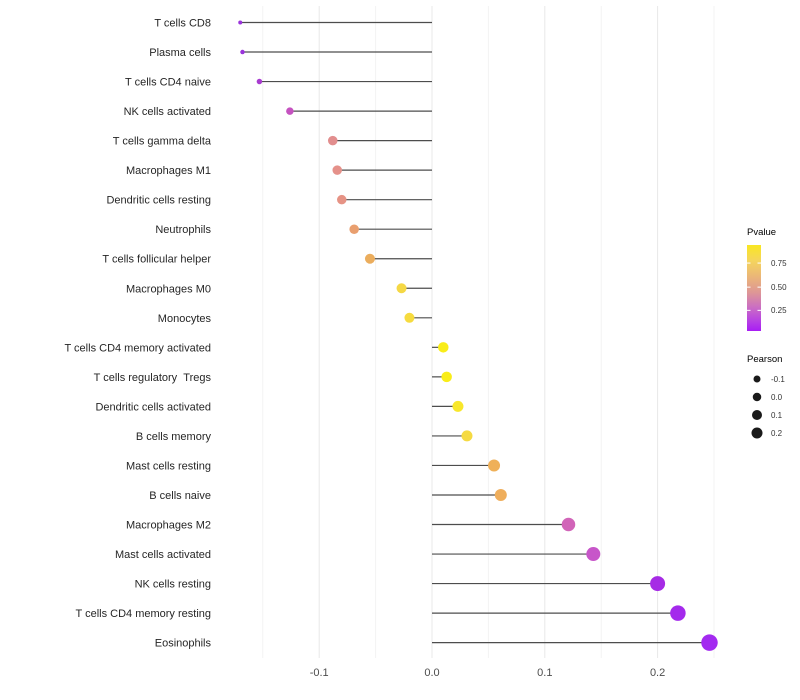  What do you see at coordinates (173, 585) in the screenshot?
I see `y-axis-label: NK cells resting` at bounding box center [173, 585].